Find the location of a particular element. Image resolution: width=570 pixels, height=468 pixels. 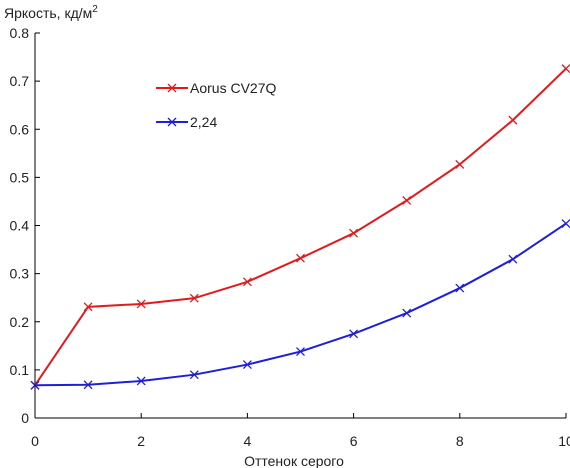

y-tick-label: 0.7 is located at coordinates (20, 81).